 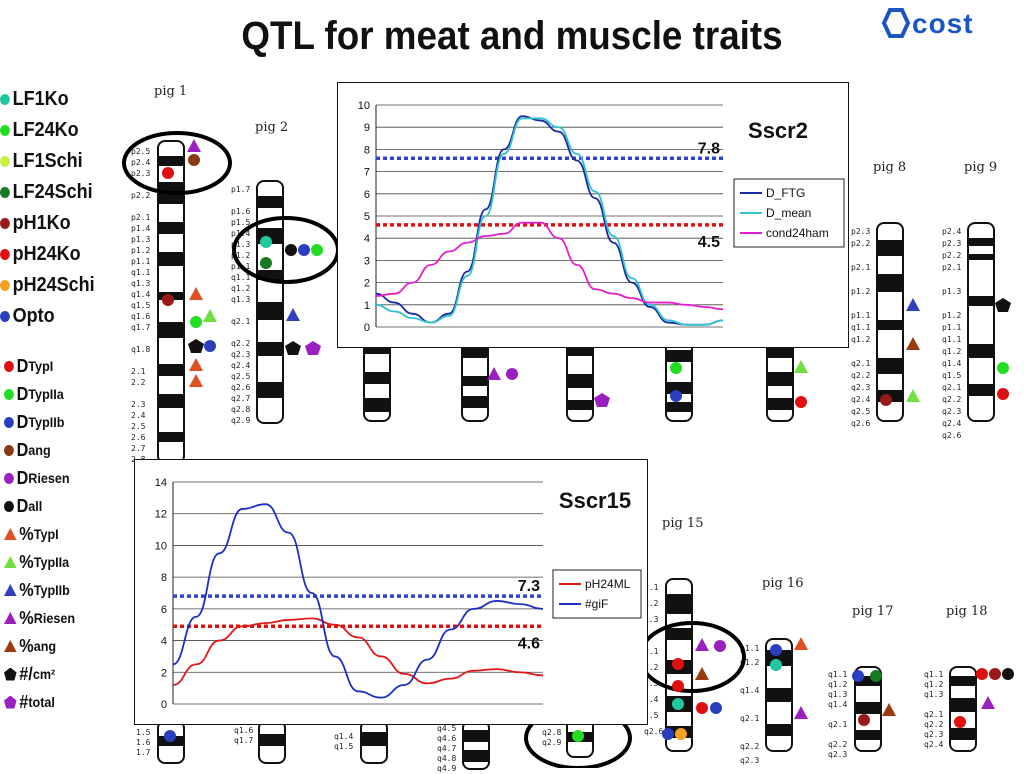 I want to click on pig14-band-labels: q2.8 q2.9, so click(x=552, y=737).